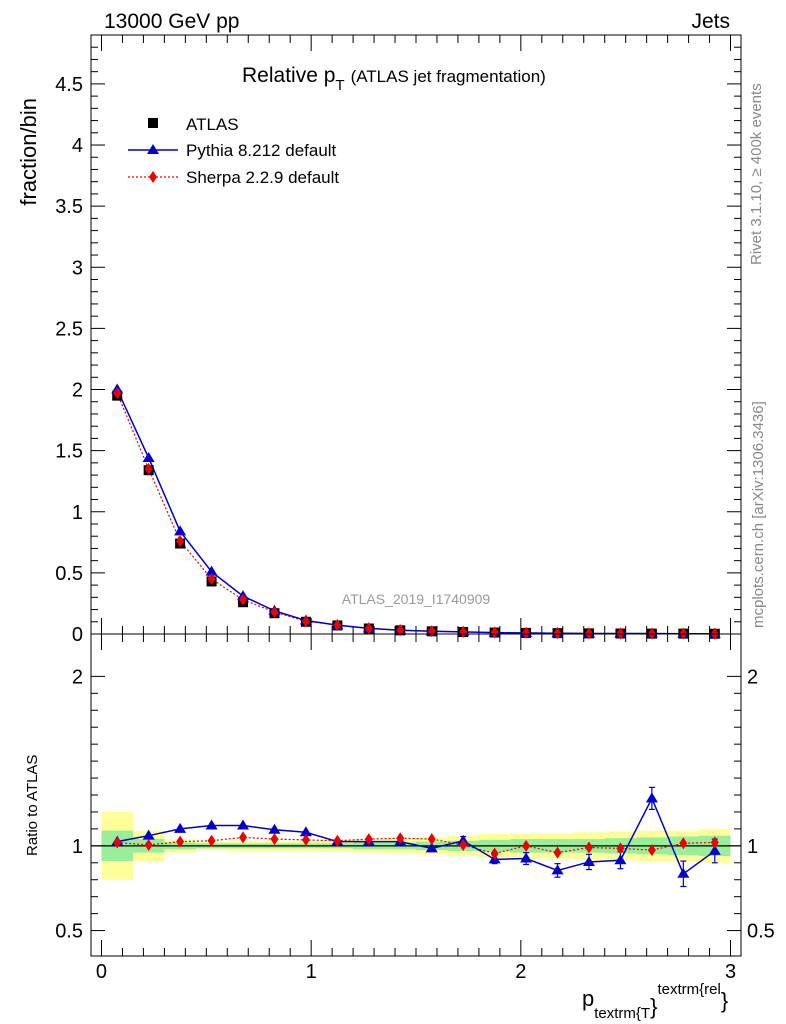  I want to click on x-tick-label: 2, so click(520, 972).